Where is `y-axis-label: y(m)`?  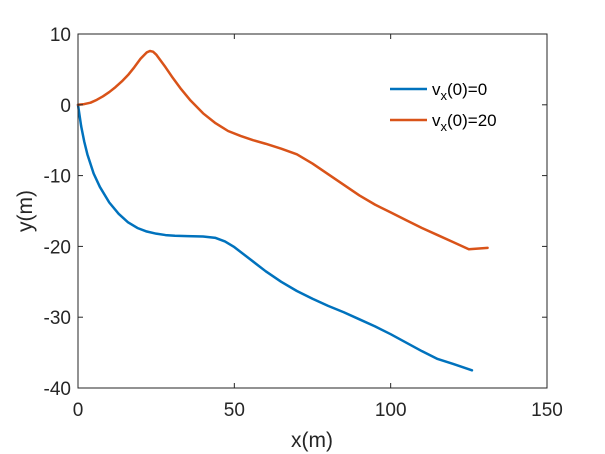
y-axis-label: y(m) is located at coordinates (25, 211).